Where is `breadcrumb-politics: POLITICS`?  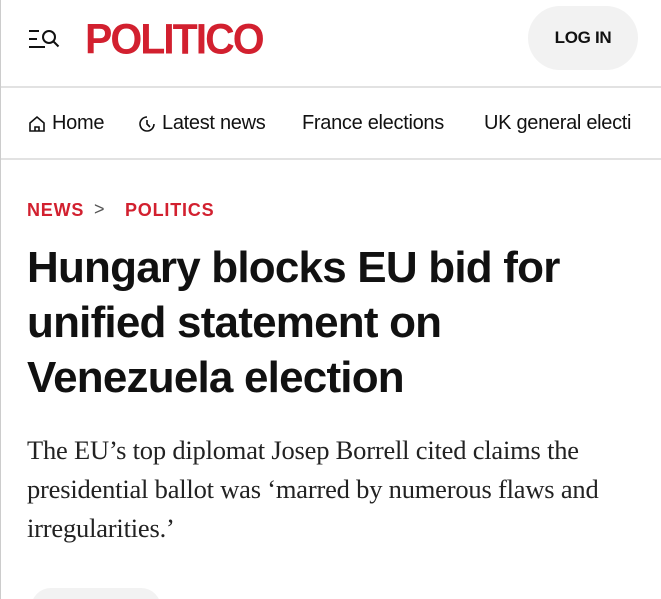
breadcrumb-politics: POLITICS is located at coordinates (170, 210).